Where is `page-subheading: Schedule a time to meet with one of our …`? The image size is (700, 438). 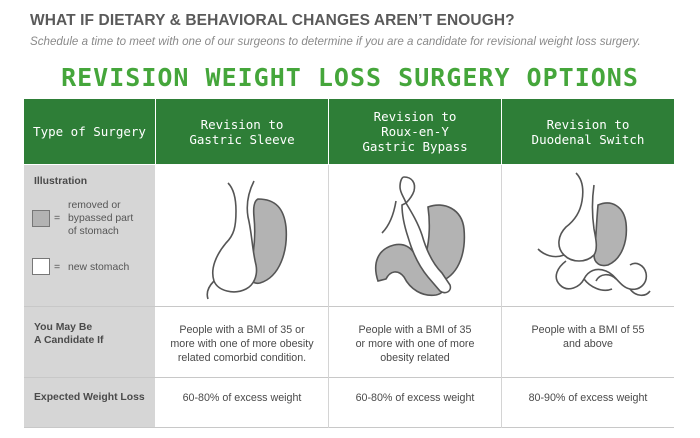 page-subheading: Schedule a time to meet with one of our … is located at coordinates (335, 41).